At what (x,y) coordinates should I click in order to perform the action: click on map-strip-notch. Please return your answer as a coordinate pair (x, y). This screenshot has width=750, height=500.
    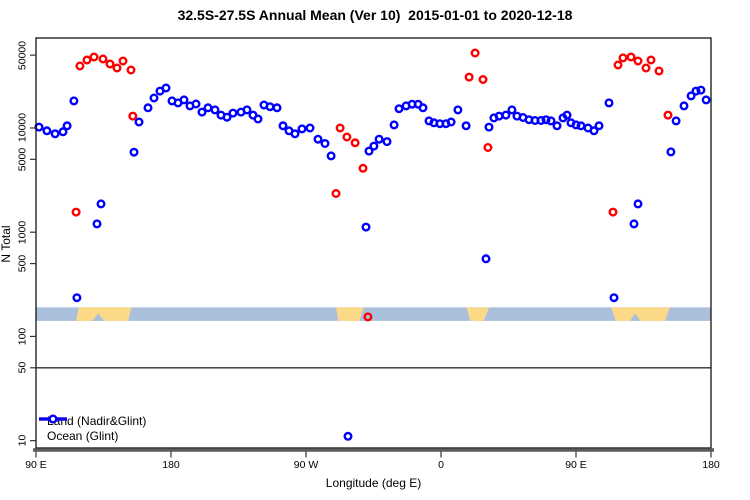
    Looking at the image, I should click on (635, 317).